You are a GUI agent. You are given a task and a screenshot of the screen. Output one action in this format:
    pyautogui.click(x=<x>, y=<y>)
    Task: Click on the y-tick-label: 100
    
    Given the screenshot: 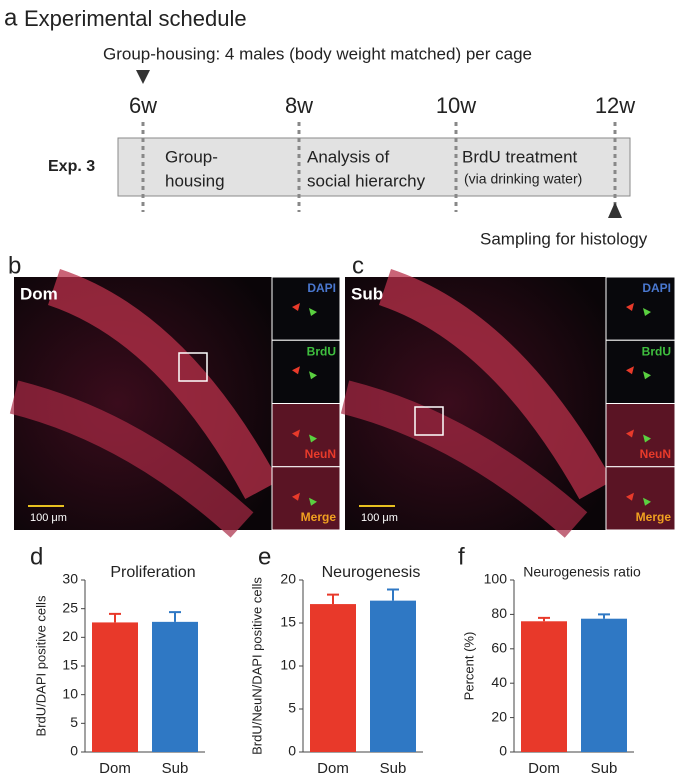 What is the action you would take?
    pyautogui.click(x=496, y=579)
    